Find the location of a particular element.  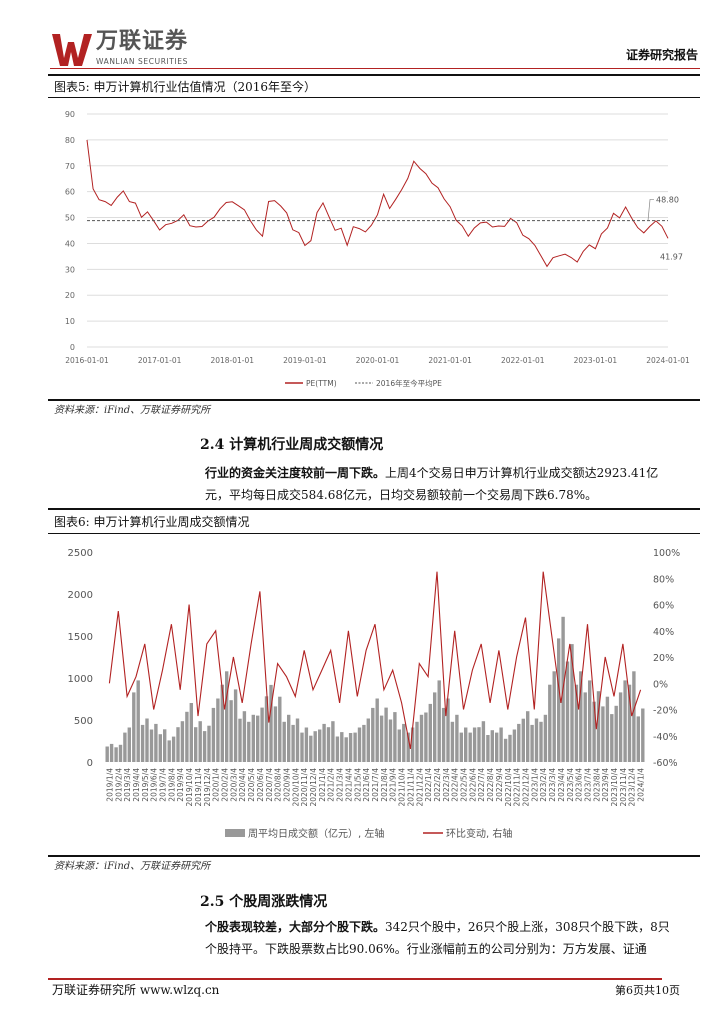

footer-left: 万联证券研究所 www.wlzq.cn is located at coordinates (136, 990).